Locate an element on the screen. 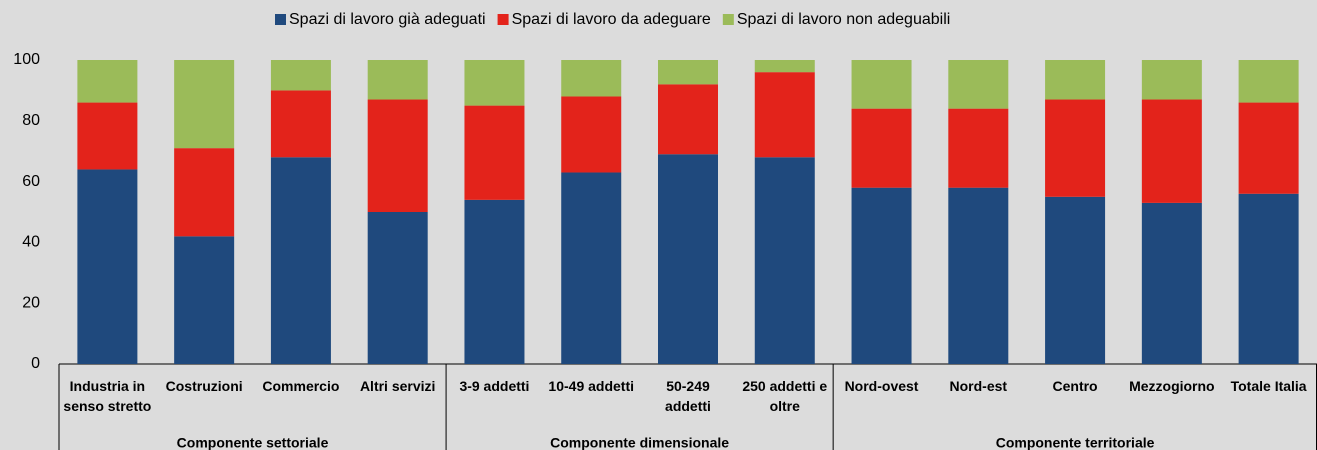 This screenshot has height=450, width=1317. x-tick-label: Industria in senso stretto is located at coordinates (107, 396).